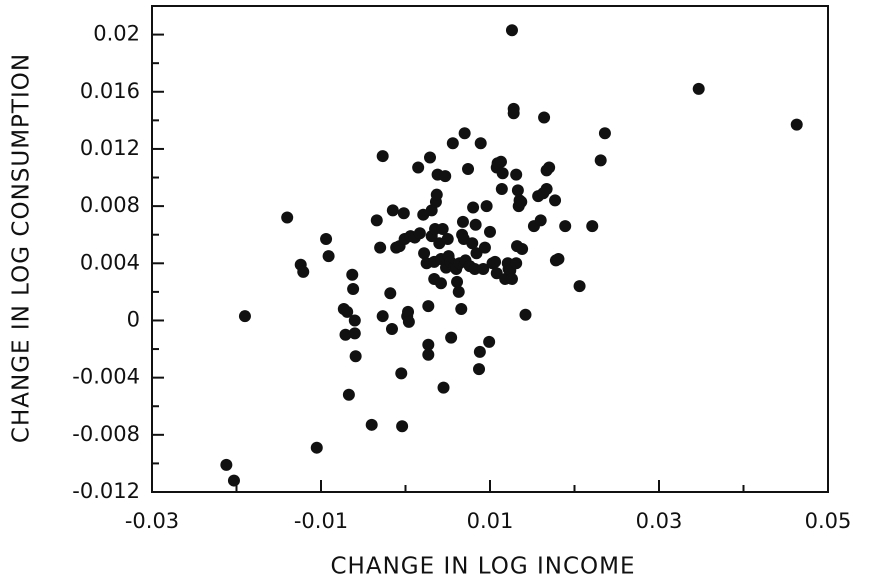 The height and width of the screenshot is (584, 880). I want to click on x-tick-label: 0.03, so click(659, 521).